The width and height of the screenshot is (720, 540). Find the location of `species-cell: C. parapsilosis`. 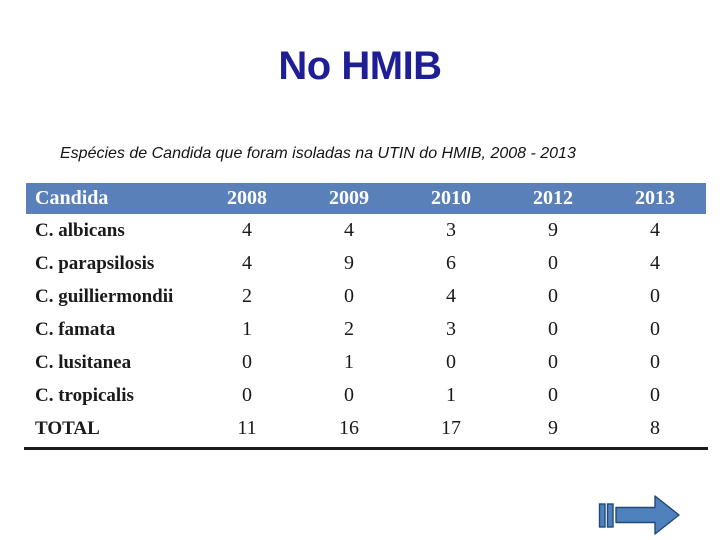

species-cell: C. parapsilosis is located at coordinates (111, 263).